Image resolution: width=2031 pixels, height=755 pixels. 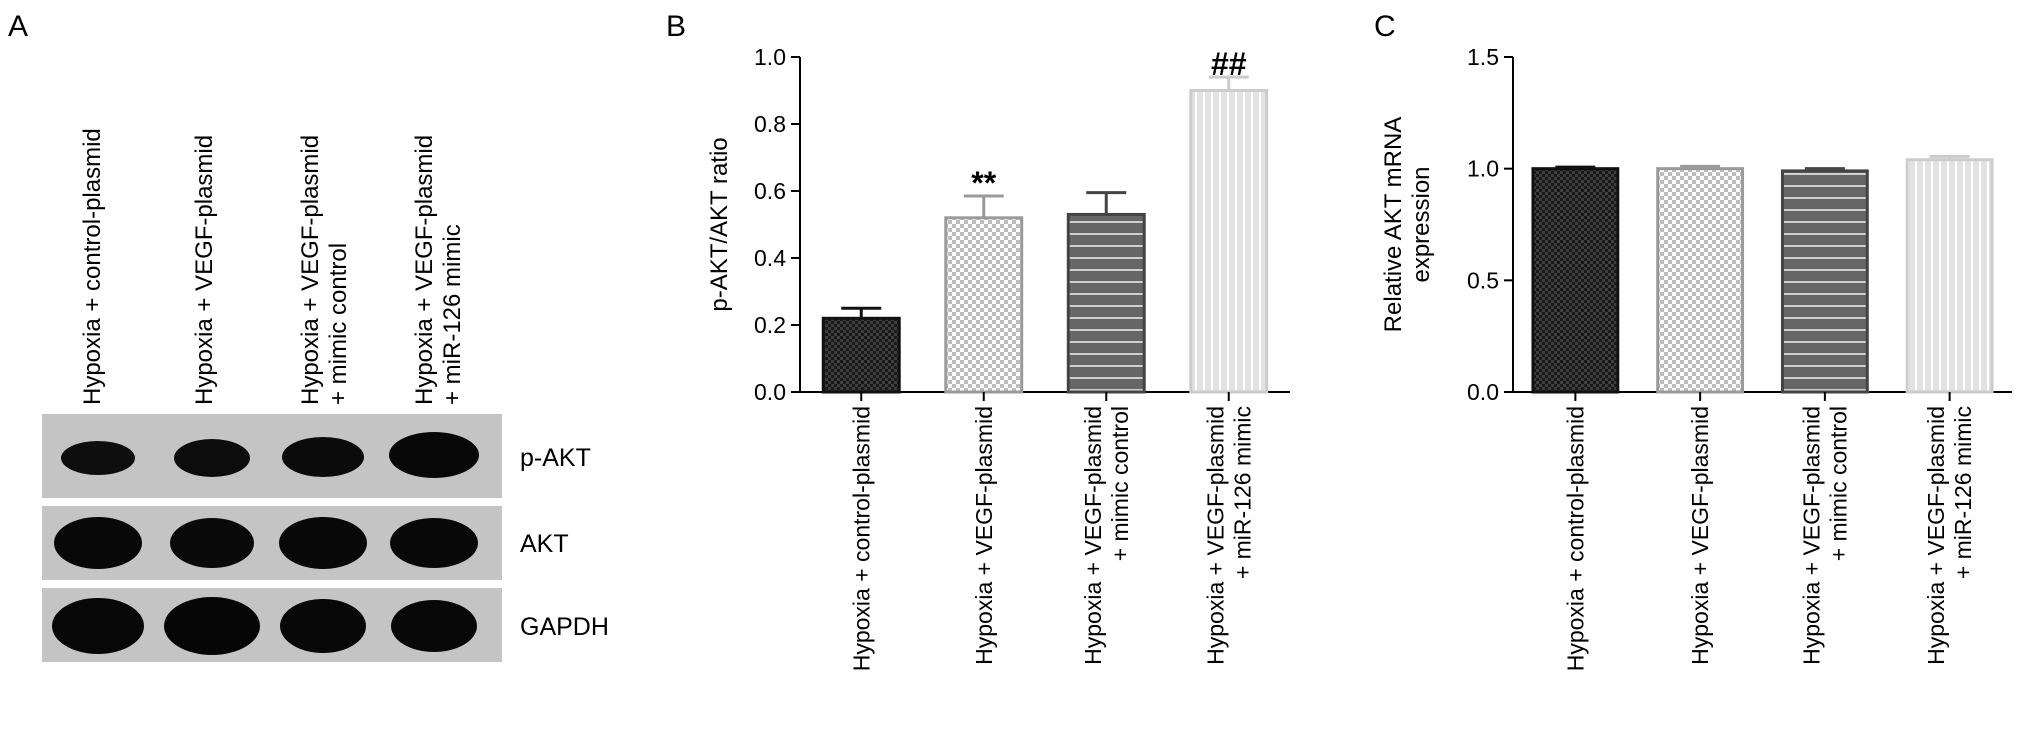 What do you see at coordinates (1421, 224) in the screenshot?
I see `y-axis-title: expression` at bounding box center [1421, 224].